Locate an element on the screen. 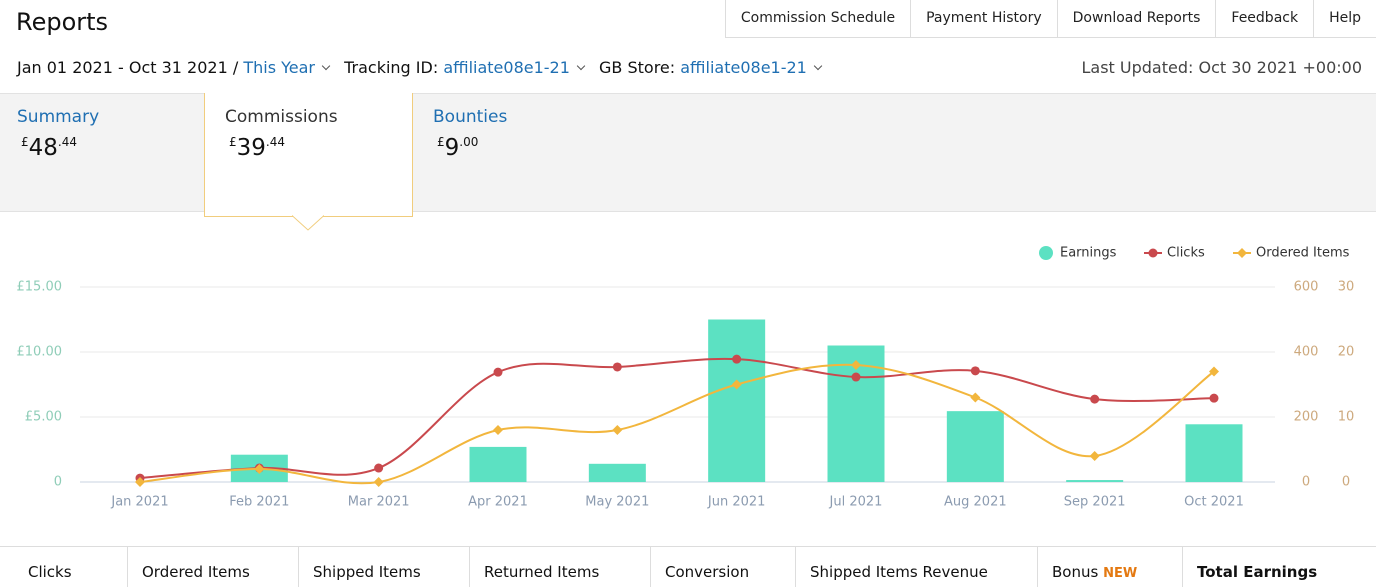 Image resolution: width=1376 pixels, height=587 pixels. y3-tick-label: 30 is located at coordinates (1346, 287).